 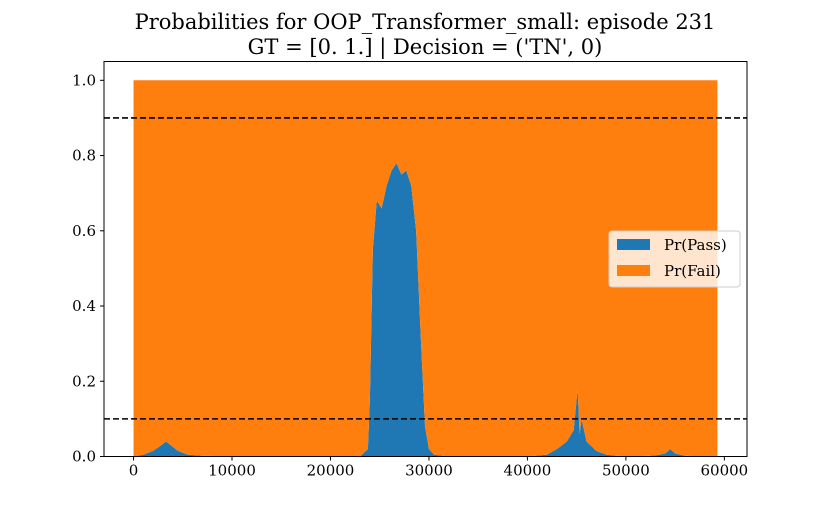 What do you see at coordinates (331, 471) in the screenshot?
I see `x-tick-label: 20000` at bounding box center [331, 471].